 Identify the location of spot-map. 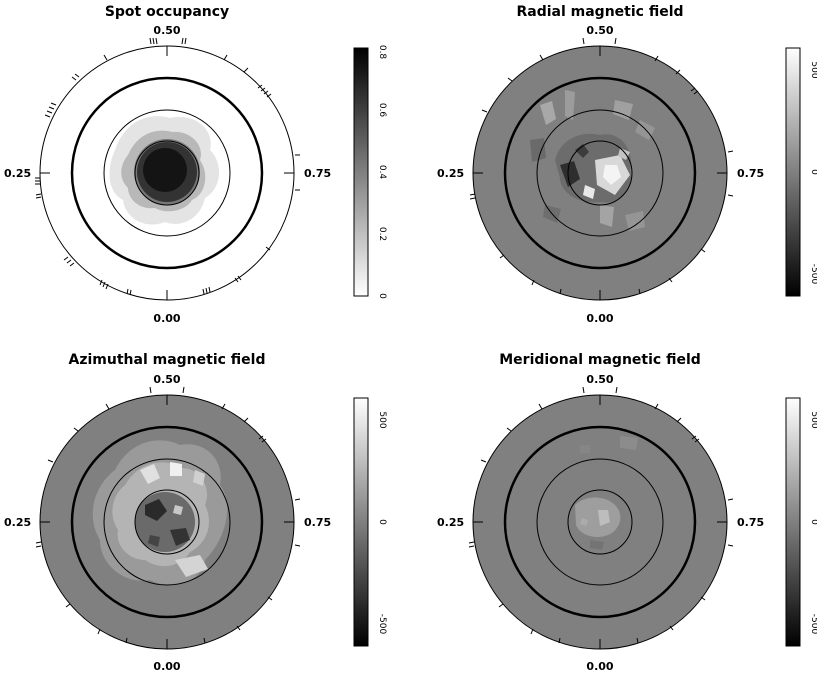
(164, 170).